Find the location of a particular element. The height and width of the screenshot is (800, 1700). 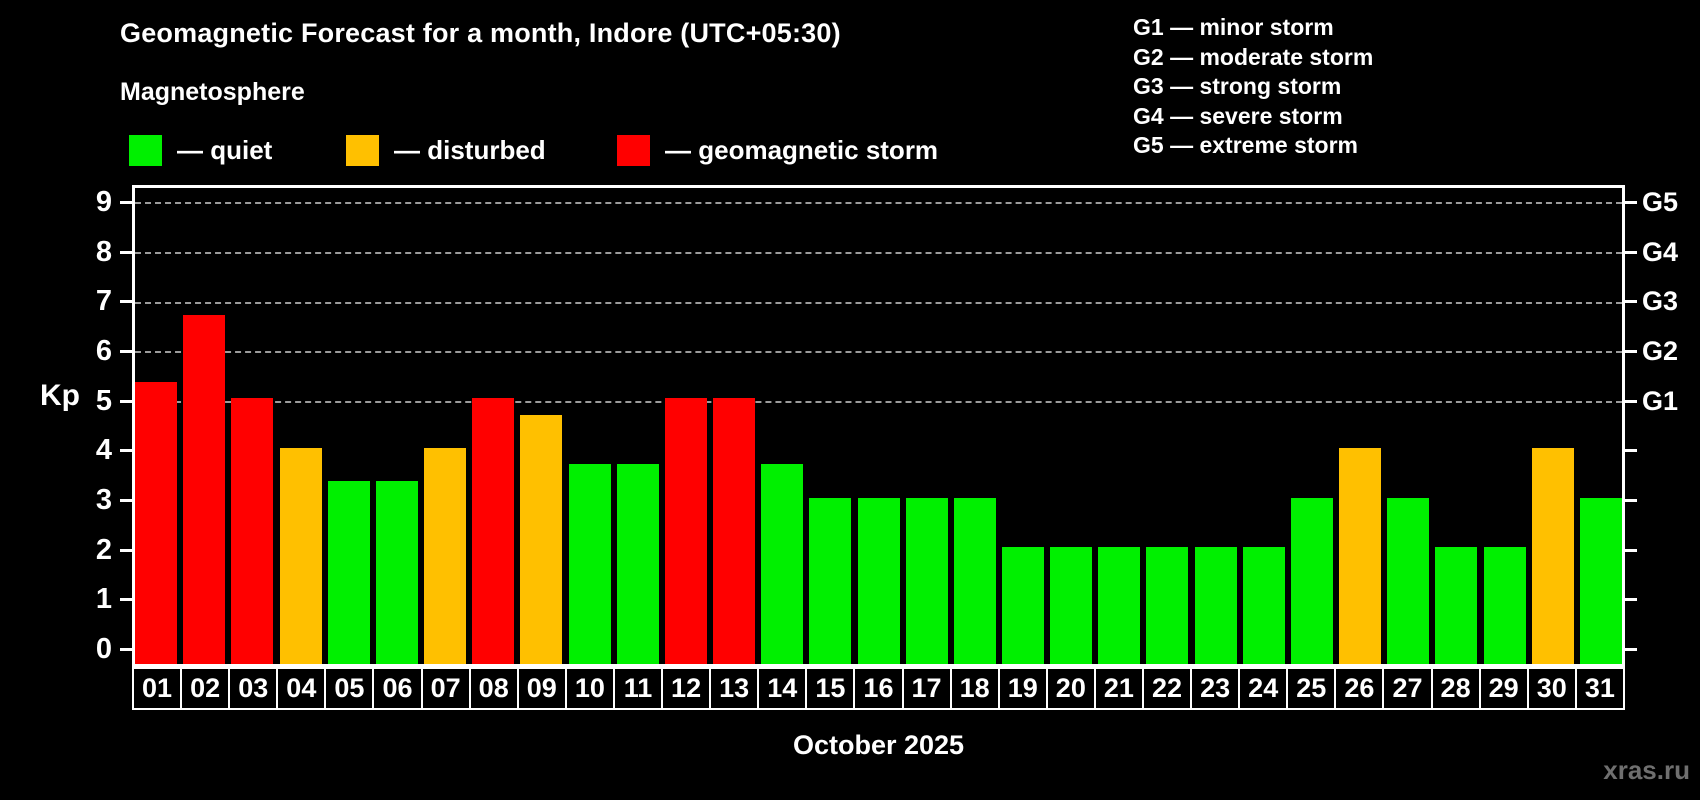

disturbed-color-swatch is located at coordinates (362, 150).